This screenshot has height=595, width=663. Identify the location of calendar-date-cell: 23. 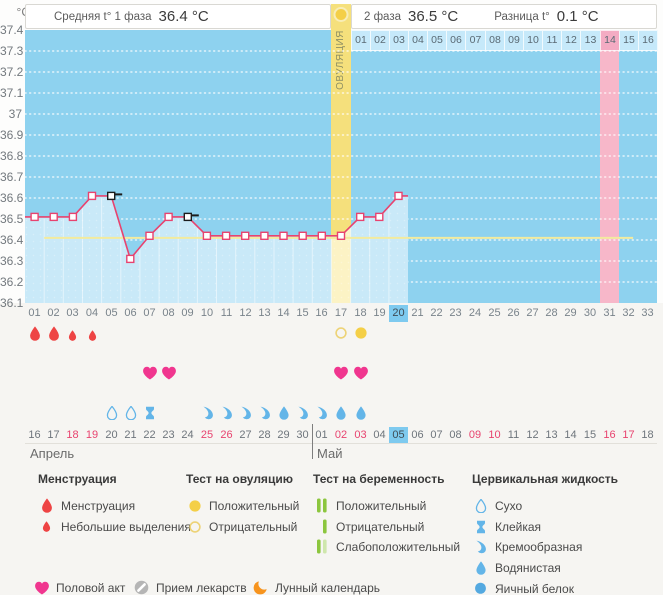
(168, 435).